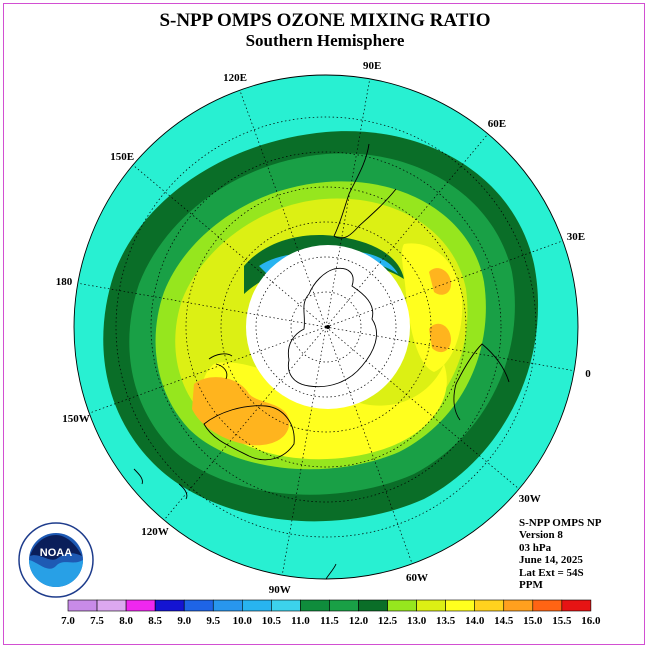  What do you see at coordinates (280, 589) in the screenshot?
I see `longitude-label: 90W` at bounding box center [280, 589].